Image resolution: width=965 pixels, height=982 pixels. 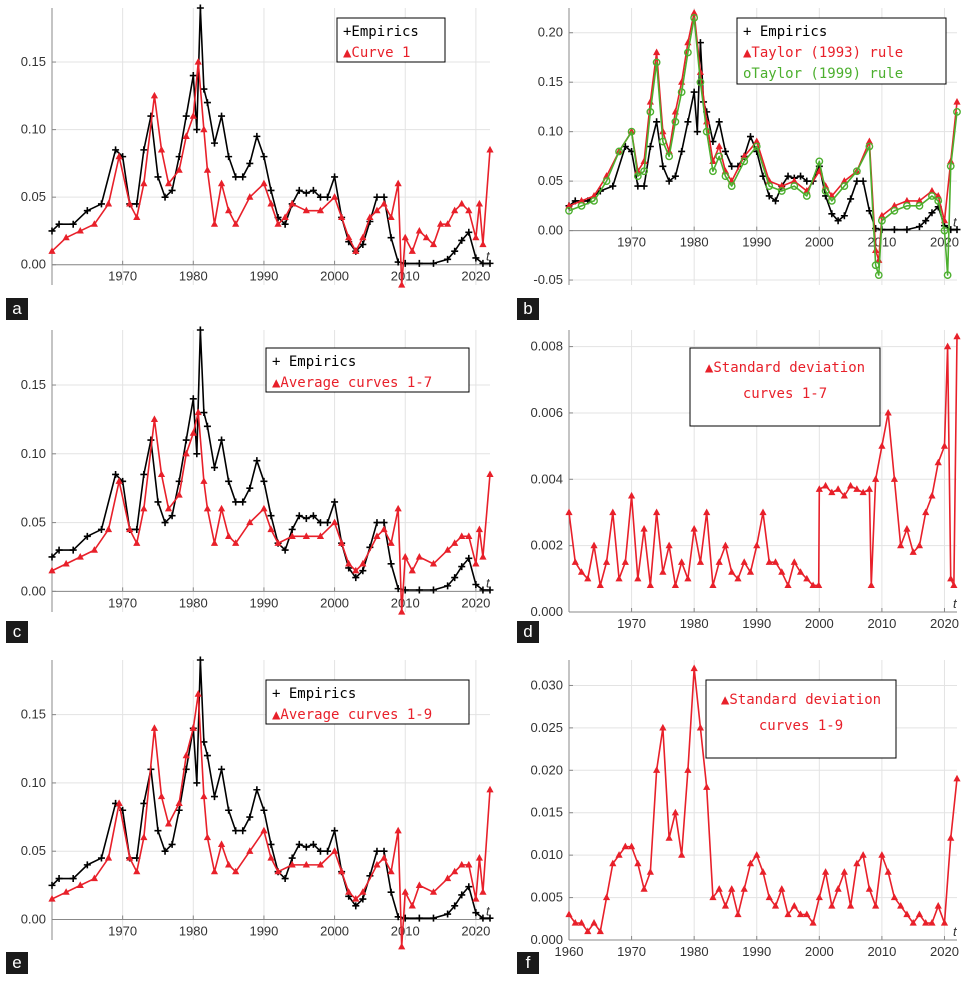 I want to click on y-tick-label: 0.004, so click(x=546, y=478).